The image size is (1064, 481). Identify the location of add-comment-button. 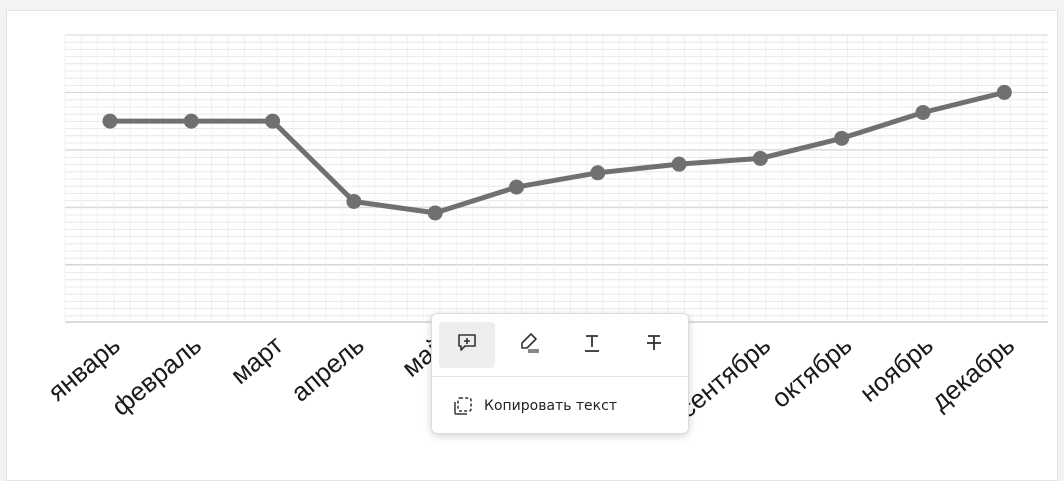
(467, 345).